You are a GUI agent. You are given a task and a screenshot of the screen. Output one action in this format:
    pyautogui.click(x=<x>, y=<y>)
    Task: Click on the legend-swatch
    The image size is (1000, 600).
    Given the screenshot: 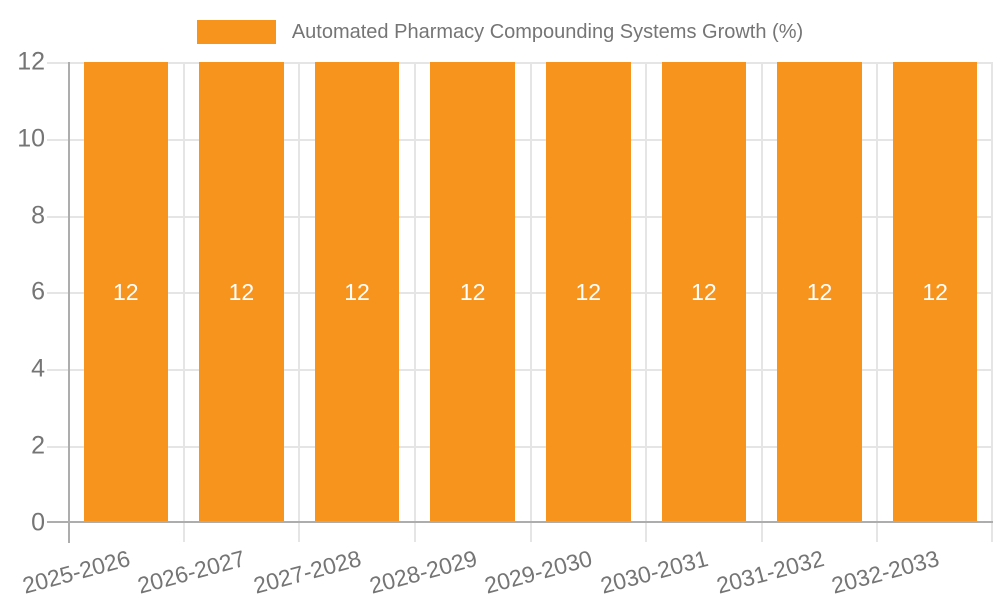 What is the action you would take?
    pyautogui.click(x=236, y=32)
    